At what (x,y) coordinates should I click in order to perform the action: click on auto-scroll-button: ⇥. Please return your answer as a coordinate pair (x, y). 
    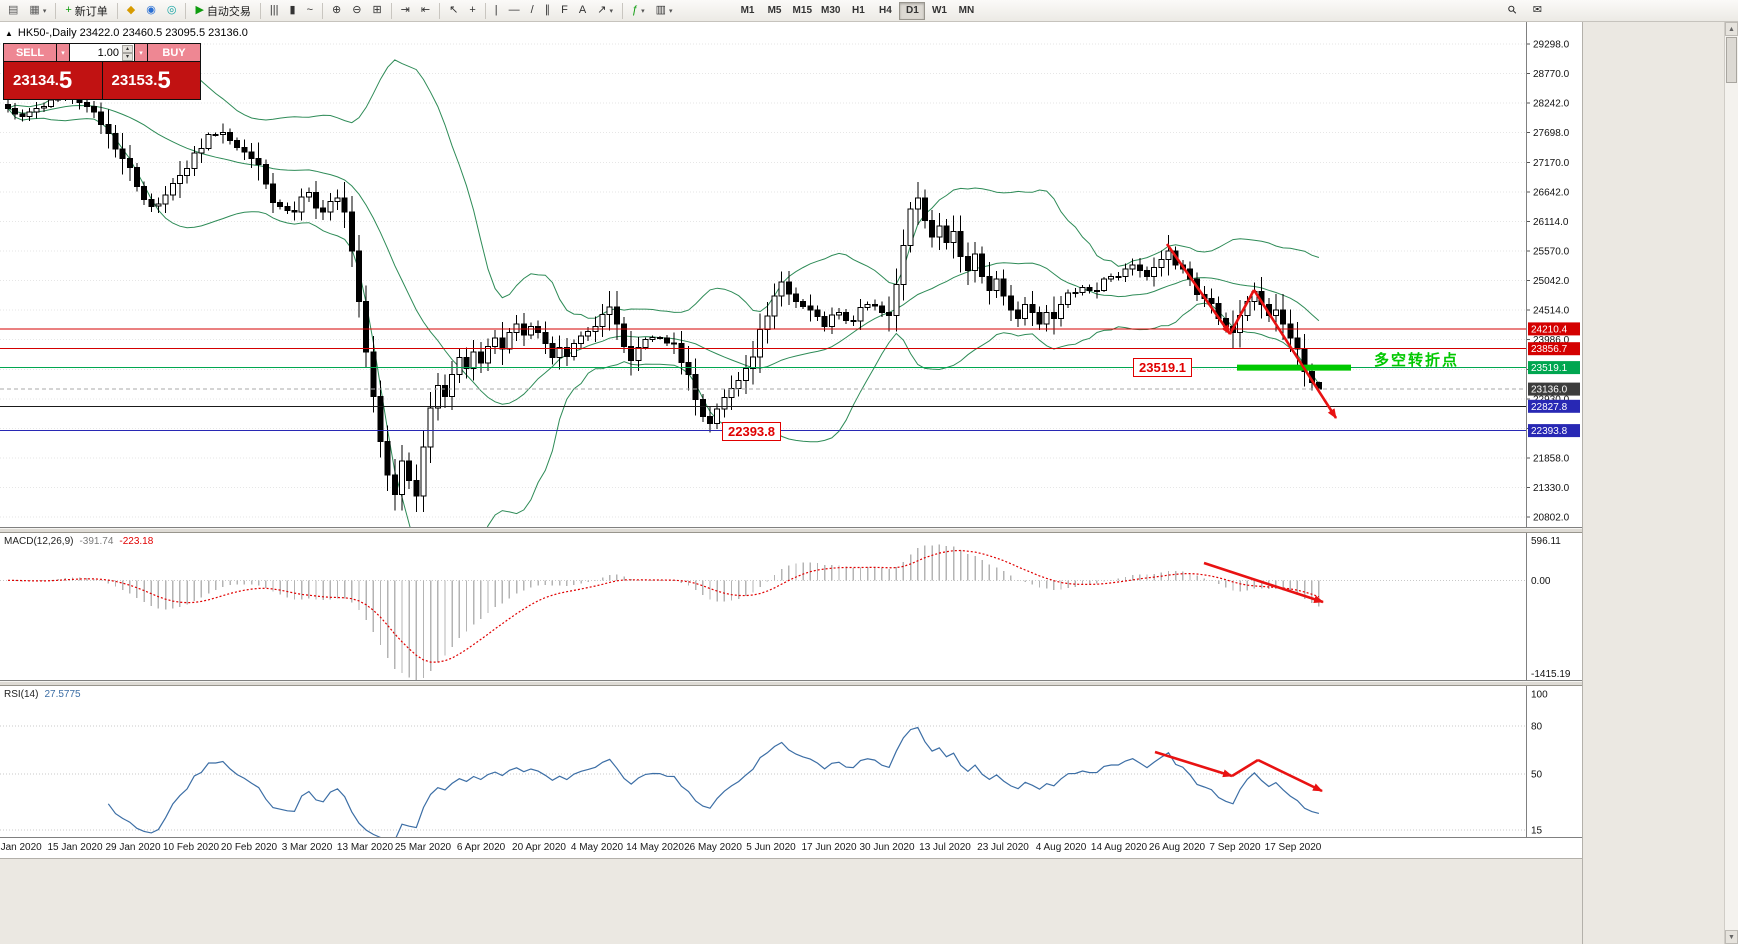
    Looking at the image, I should click on (405, 11).